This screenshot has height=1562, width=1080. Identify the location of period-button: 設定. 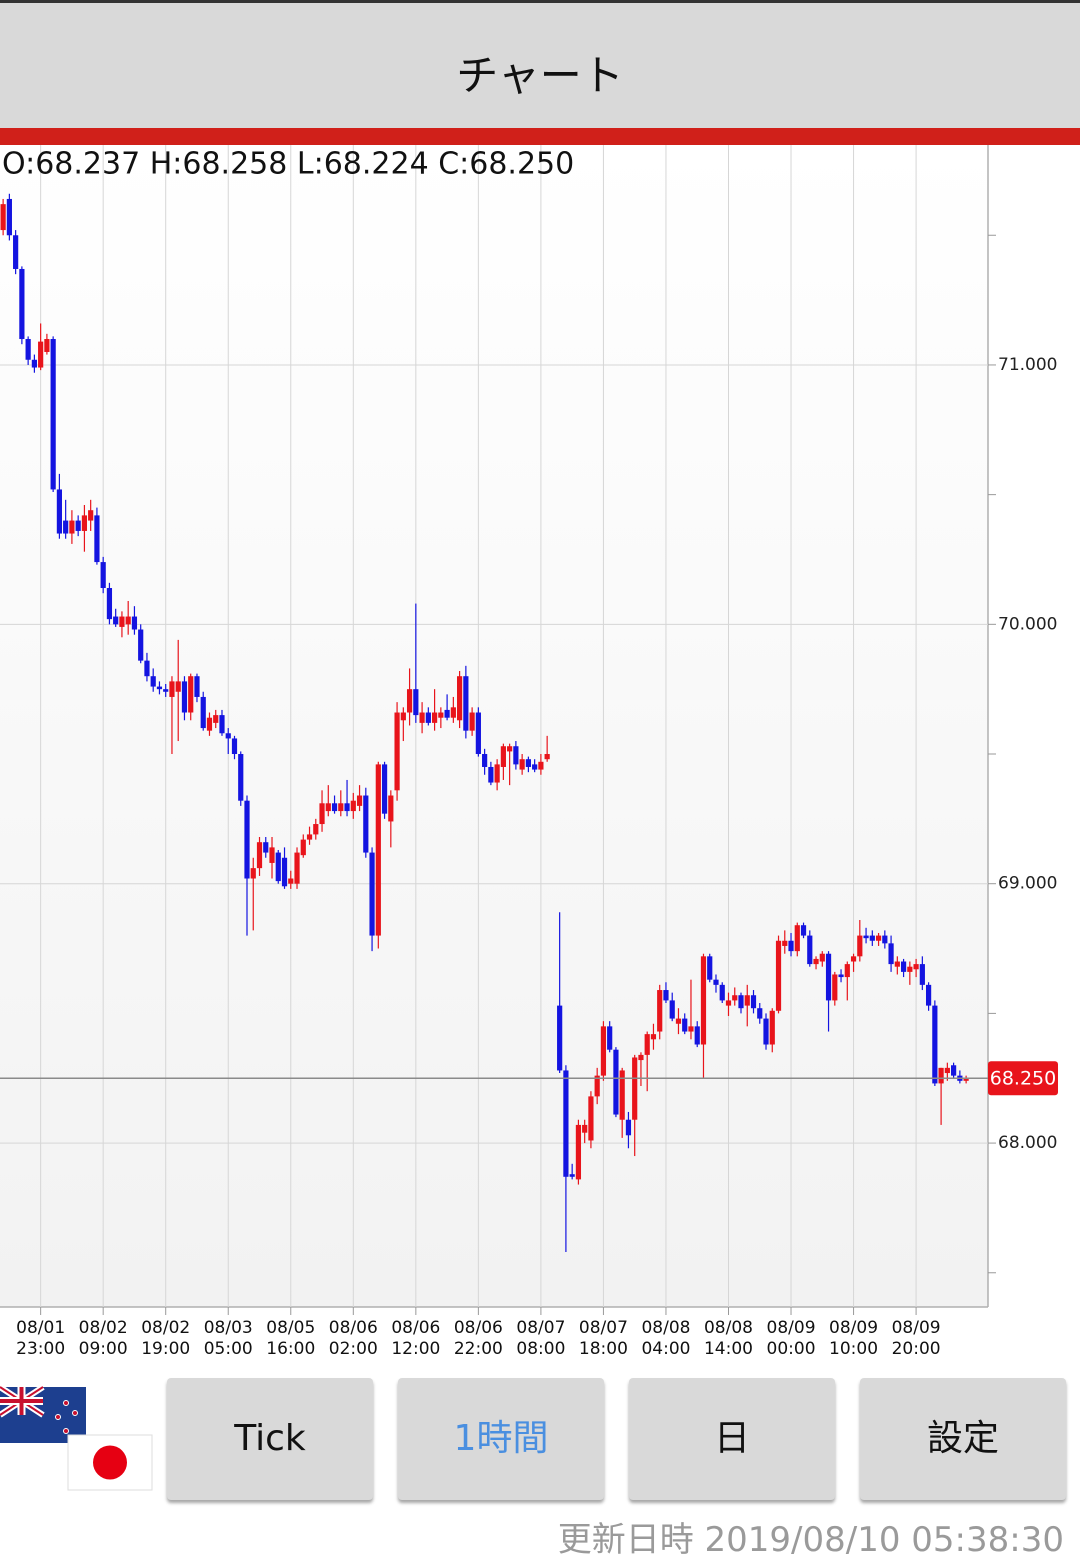
(963, 1439).